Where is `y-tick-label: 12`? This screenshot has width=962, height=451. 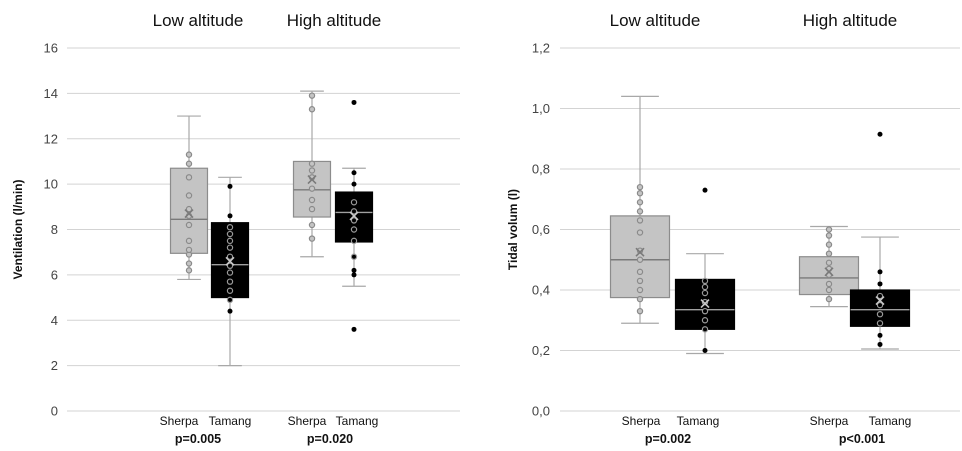 y-tick-label: 12 is located at coordinates (51, 138).